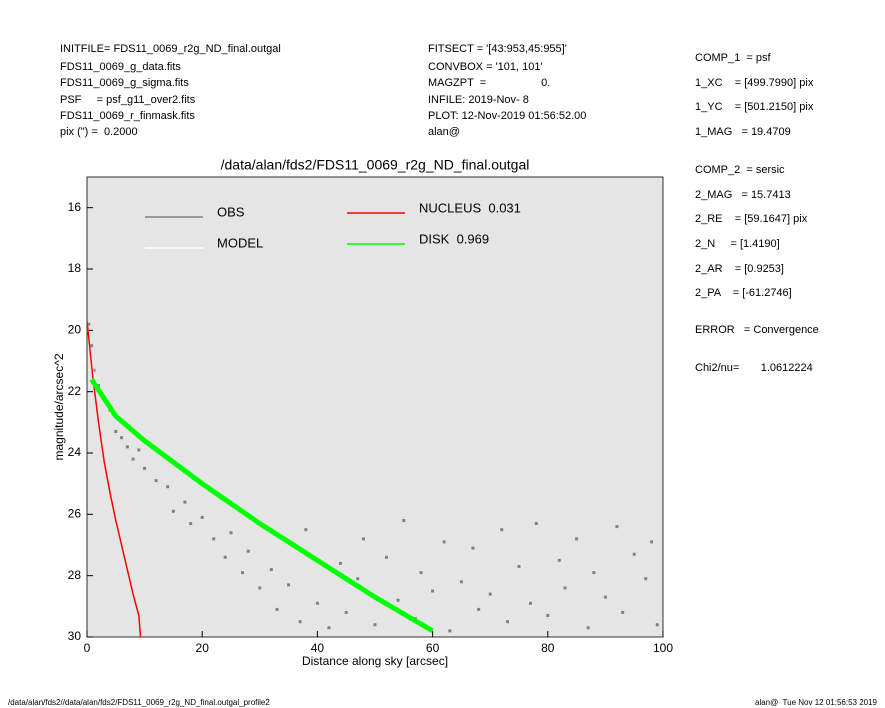 This screenshot has width=885, height=708. Describe the element at coordinates (743, 195) in the screenshot. I see `info-line: 2_MAG = 15.7413` at that location.